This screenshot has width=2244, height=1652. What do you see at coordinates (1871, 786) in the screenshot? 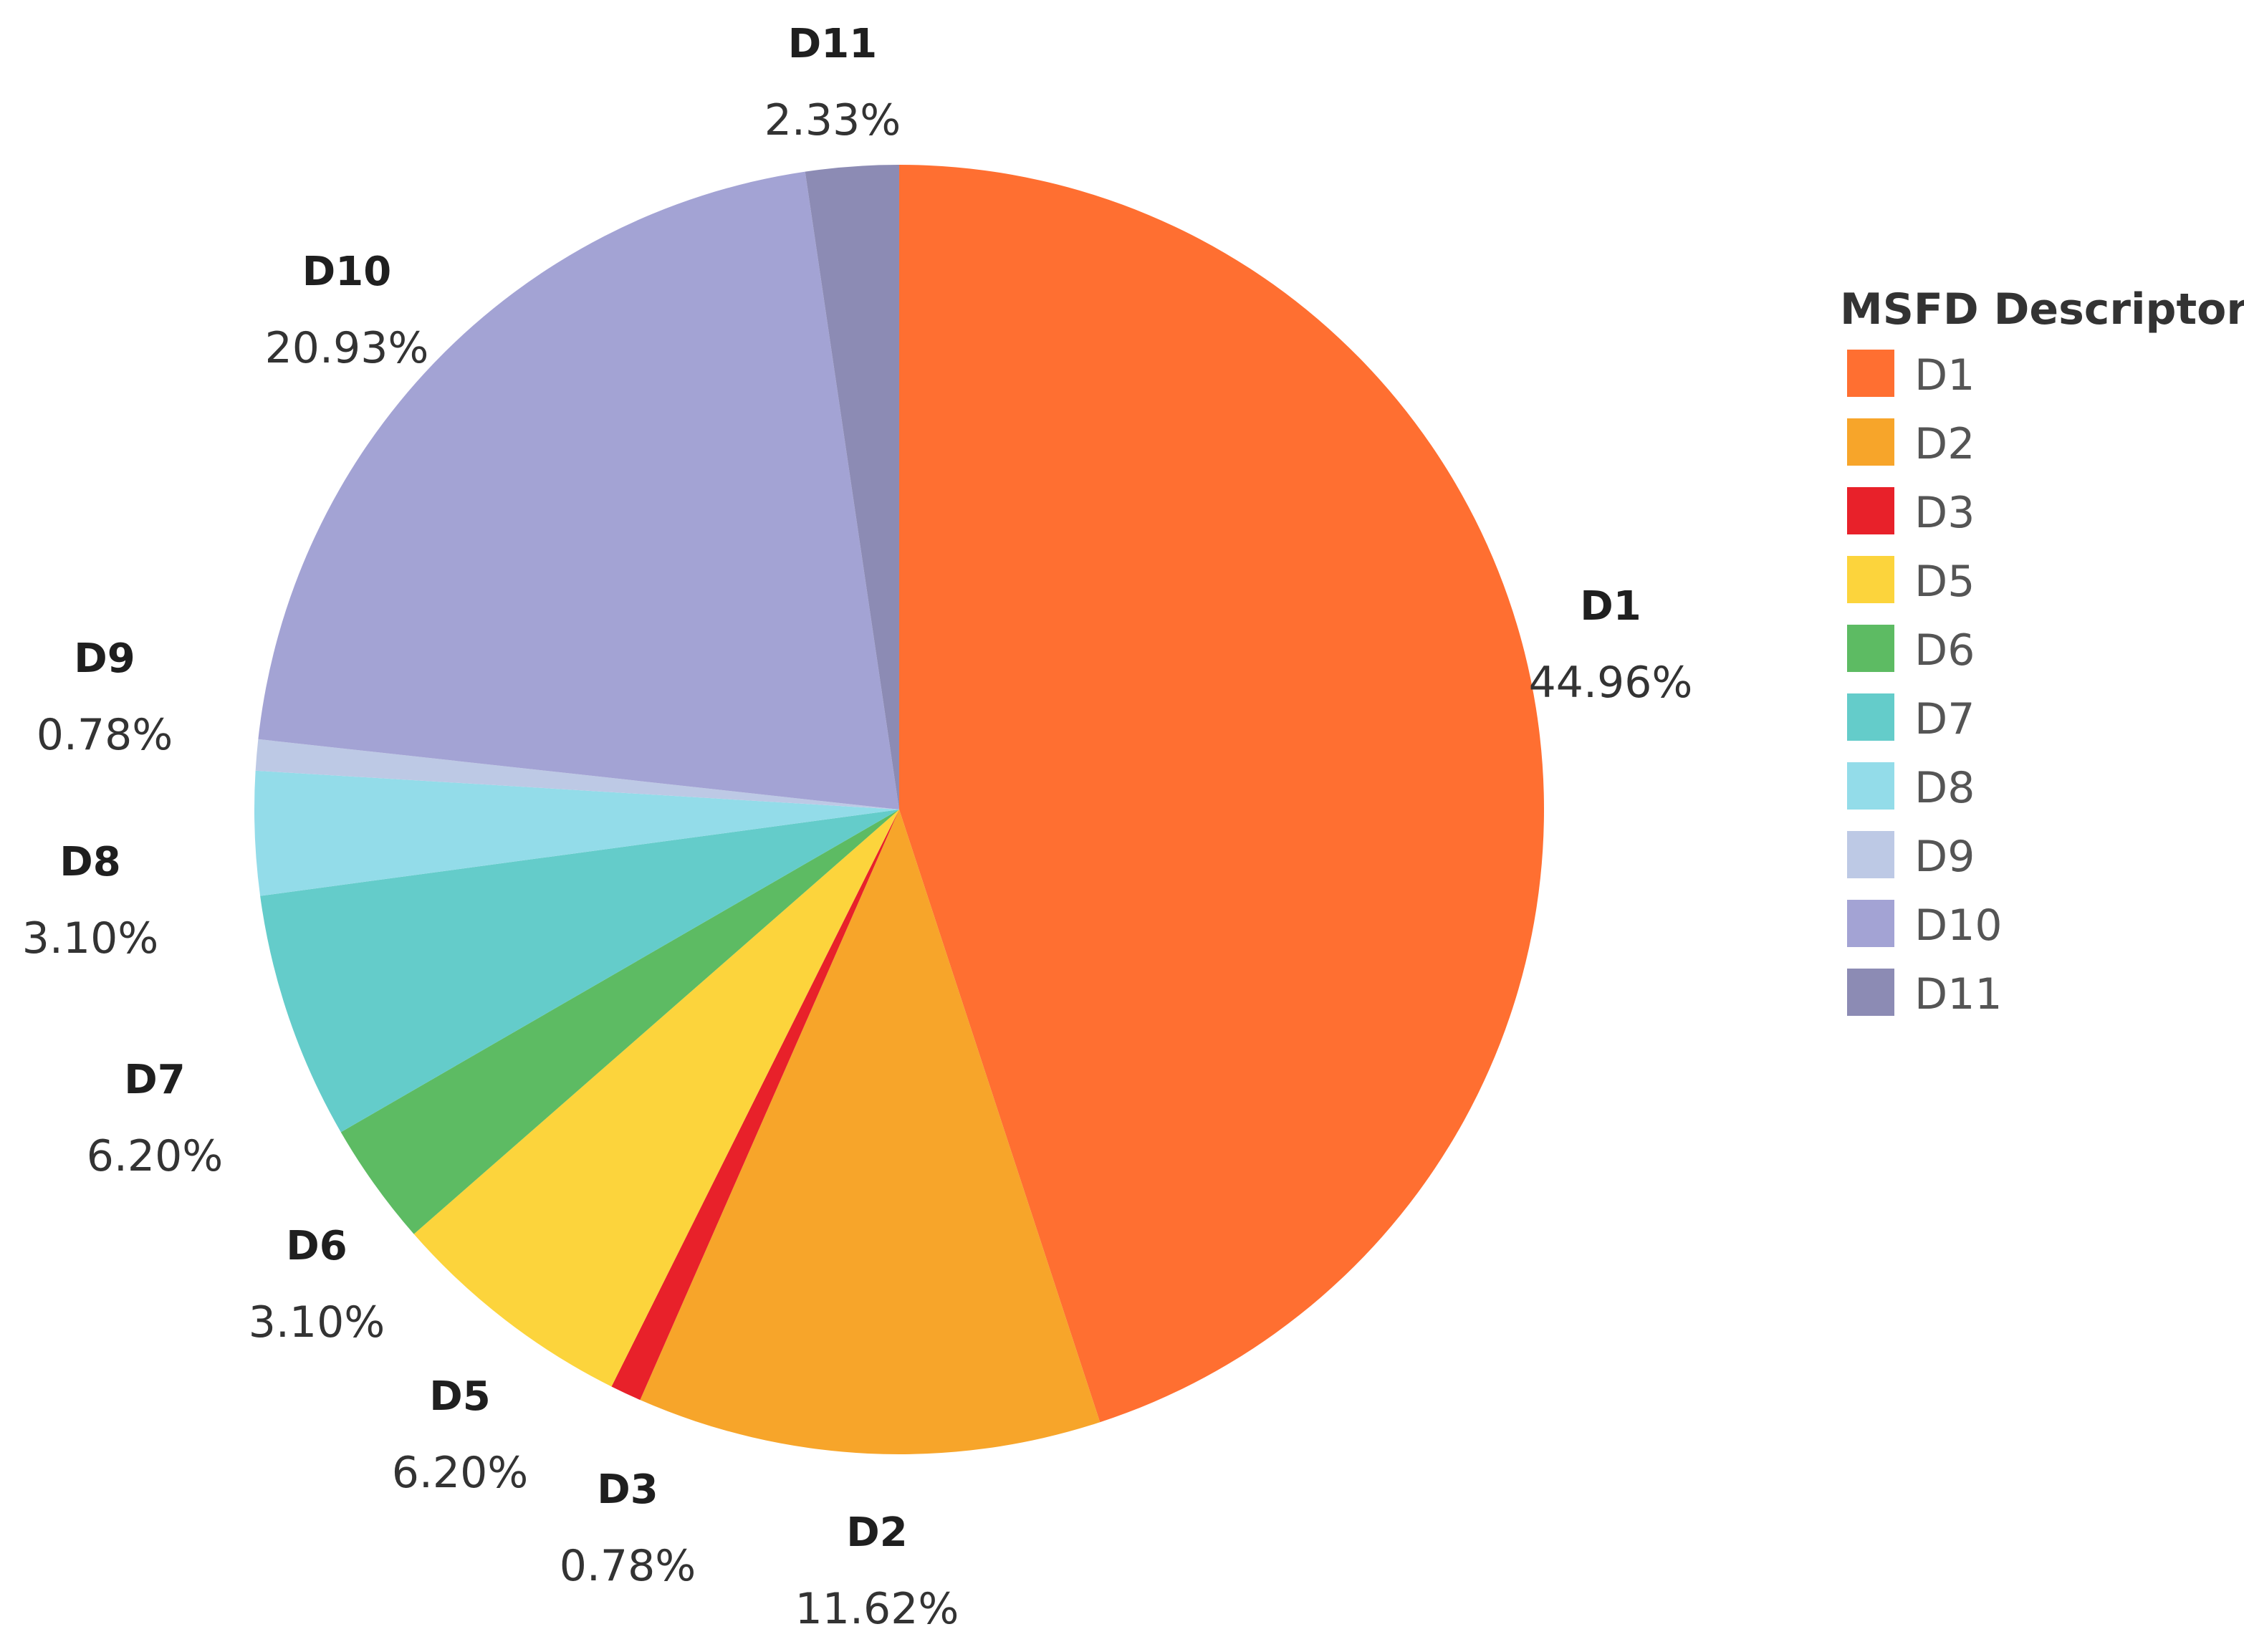
I see `legend-swatch-d8` at bounding box center [1871, 786].